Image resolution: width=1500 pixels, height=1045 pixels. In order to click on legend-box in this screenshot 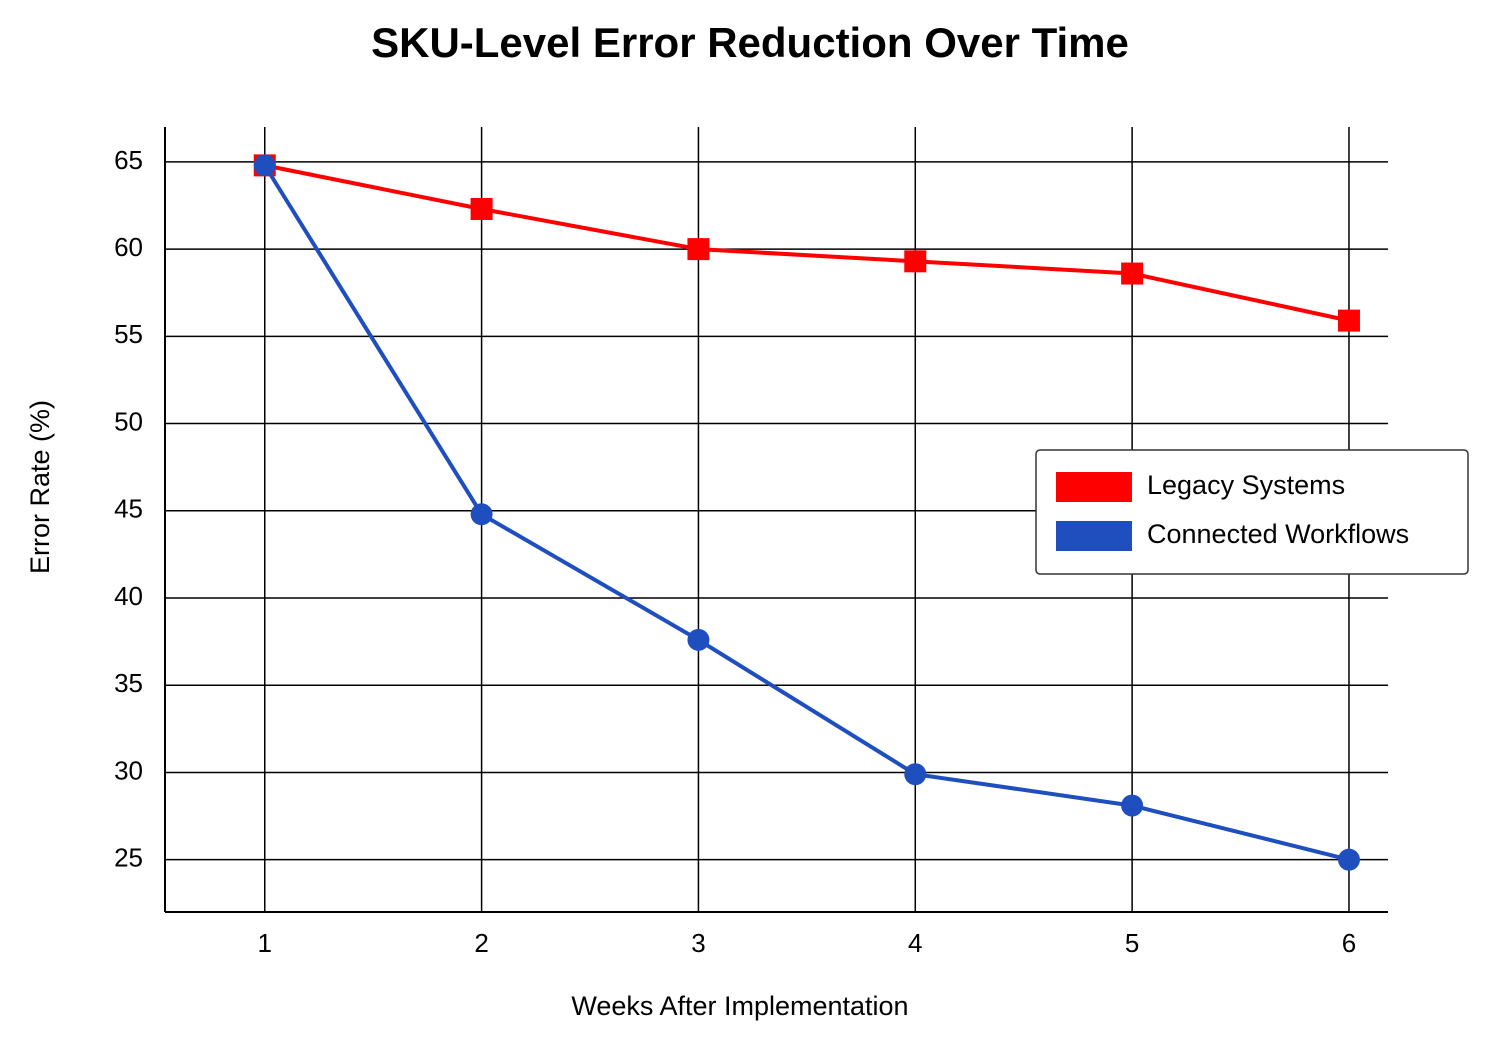, I will do `click(1252, 512)`.